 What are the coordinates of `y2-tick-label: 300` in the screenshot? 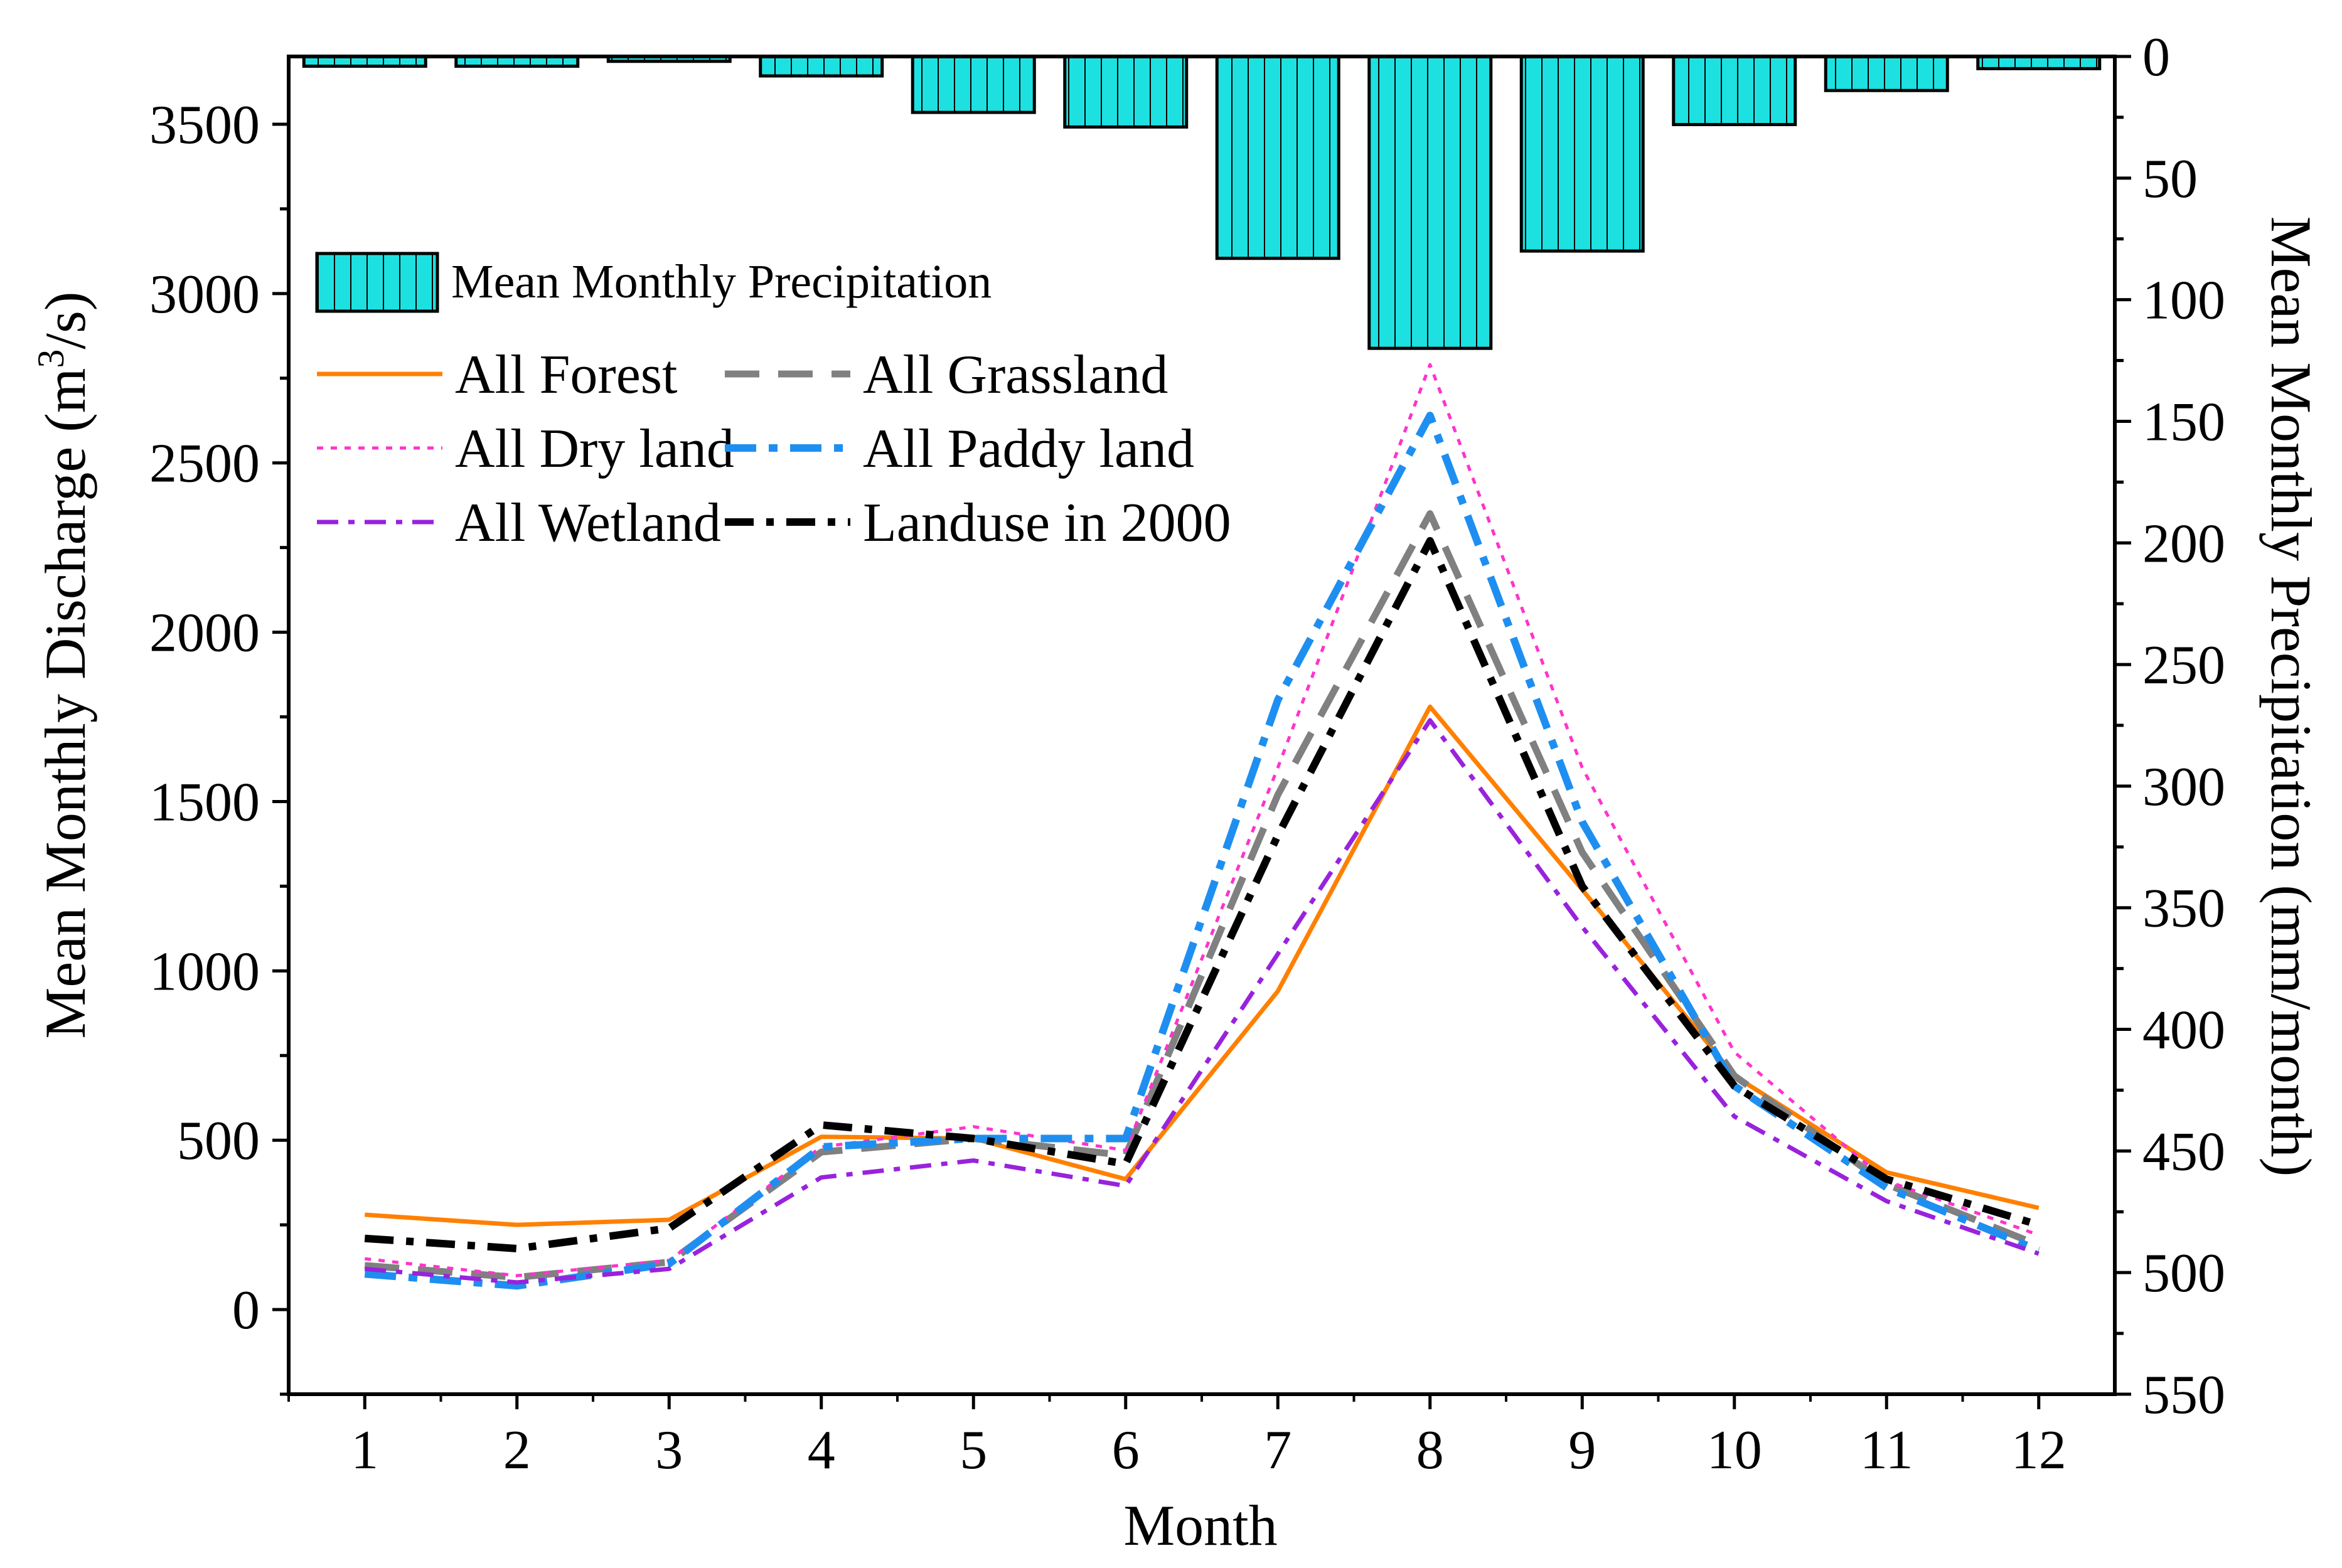 It's located at (2183, 787).